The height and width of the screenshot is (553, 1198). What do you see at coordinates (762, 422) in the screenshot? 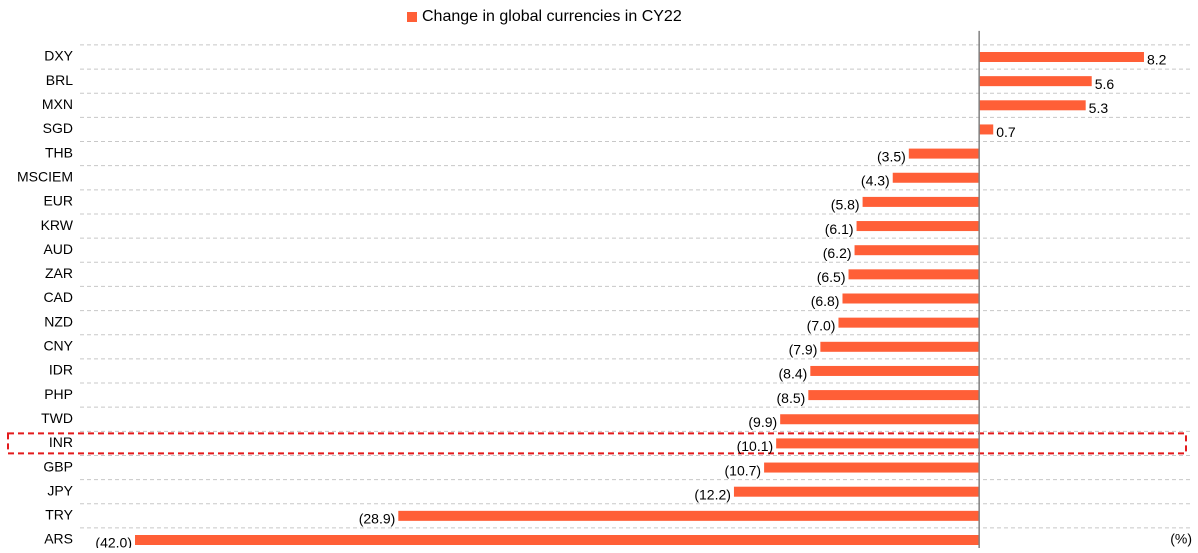
I see `data-label: (9.9)` at bounding box center [762, 422].